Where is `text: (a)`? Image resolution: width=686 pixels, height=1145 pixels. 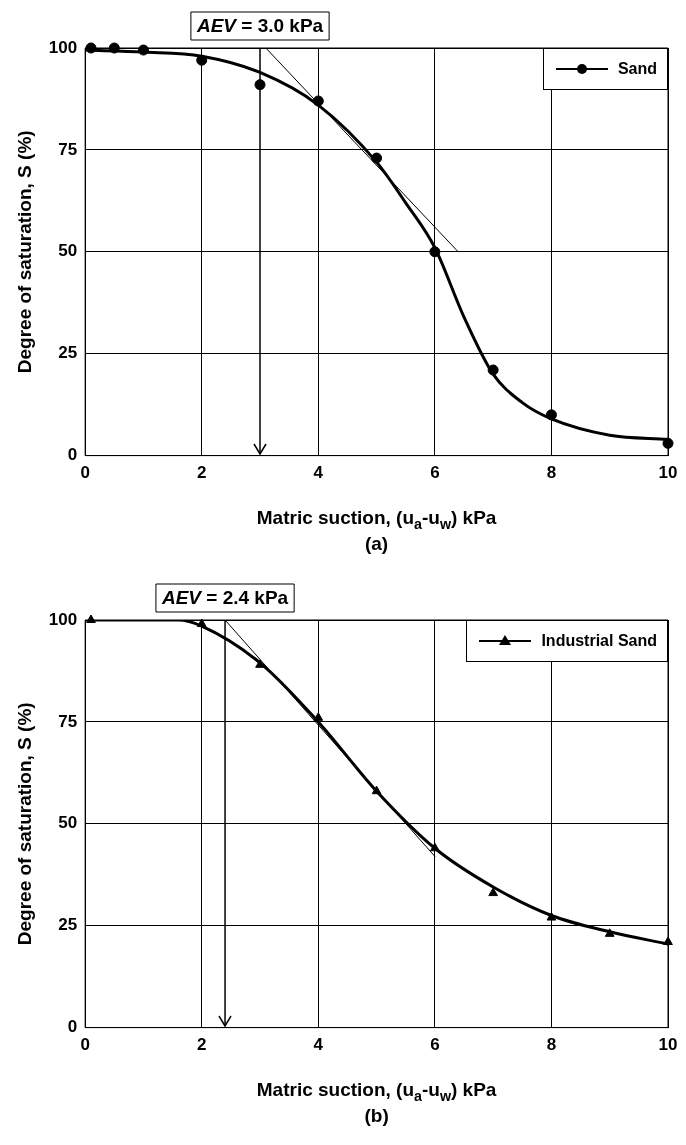
text: (a) is located at coordinates (376, 543).